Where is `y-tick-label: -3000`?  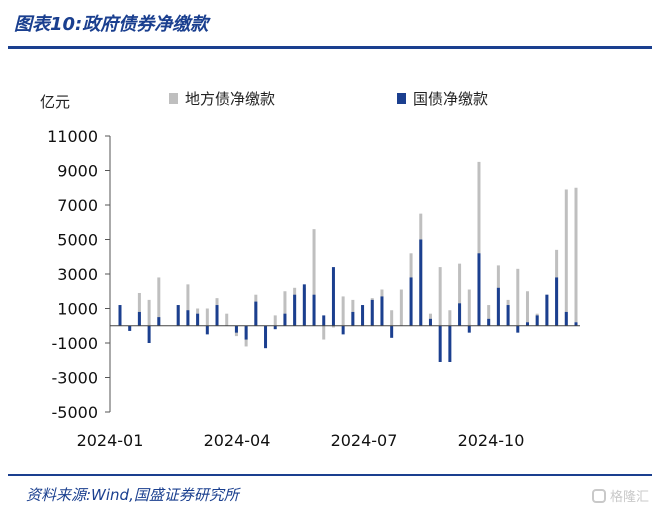
y-tick-label: -3000 is located at coordinates (75, 378).